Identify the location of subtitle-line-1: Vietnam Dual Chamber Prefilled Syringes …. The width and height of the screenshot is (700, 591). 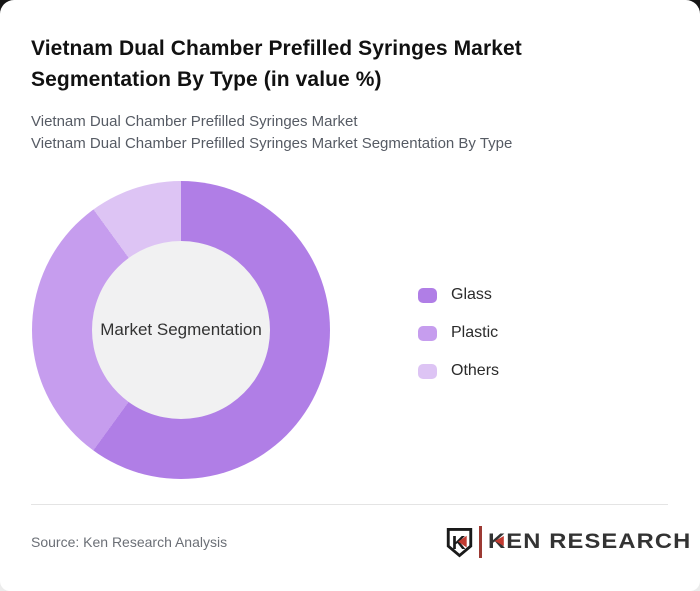
(194, 121).